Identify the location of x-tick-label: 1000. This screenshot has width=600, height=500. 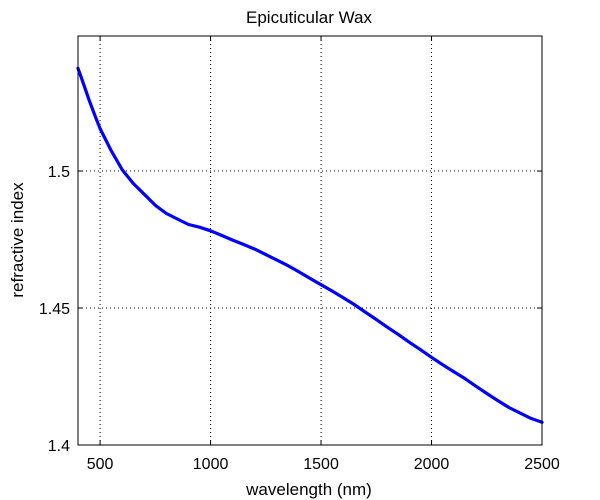
(211, 464).